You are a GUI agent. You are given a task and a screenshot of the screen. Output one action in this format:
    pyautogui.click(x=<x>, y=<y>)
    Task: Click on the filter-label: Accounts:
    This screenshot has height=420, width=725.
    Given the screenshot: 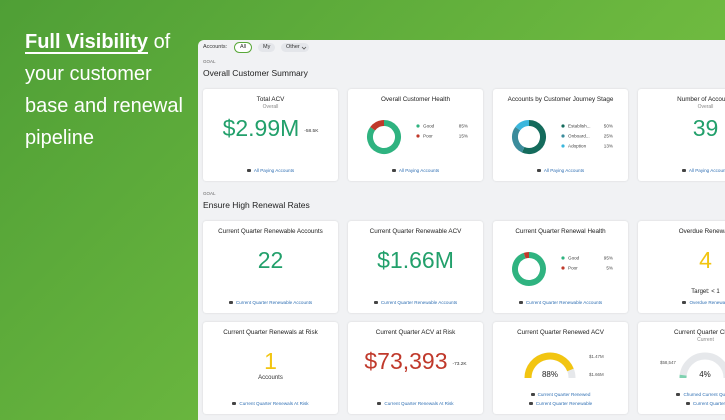 What is the action you would take?
    pyautogui.click(x=215, y=47)
    